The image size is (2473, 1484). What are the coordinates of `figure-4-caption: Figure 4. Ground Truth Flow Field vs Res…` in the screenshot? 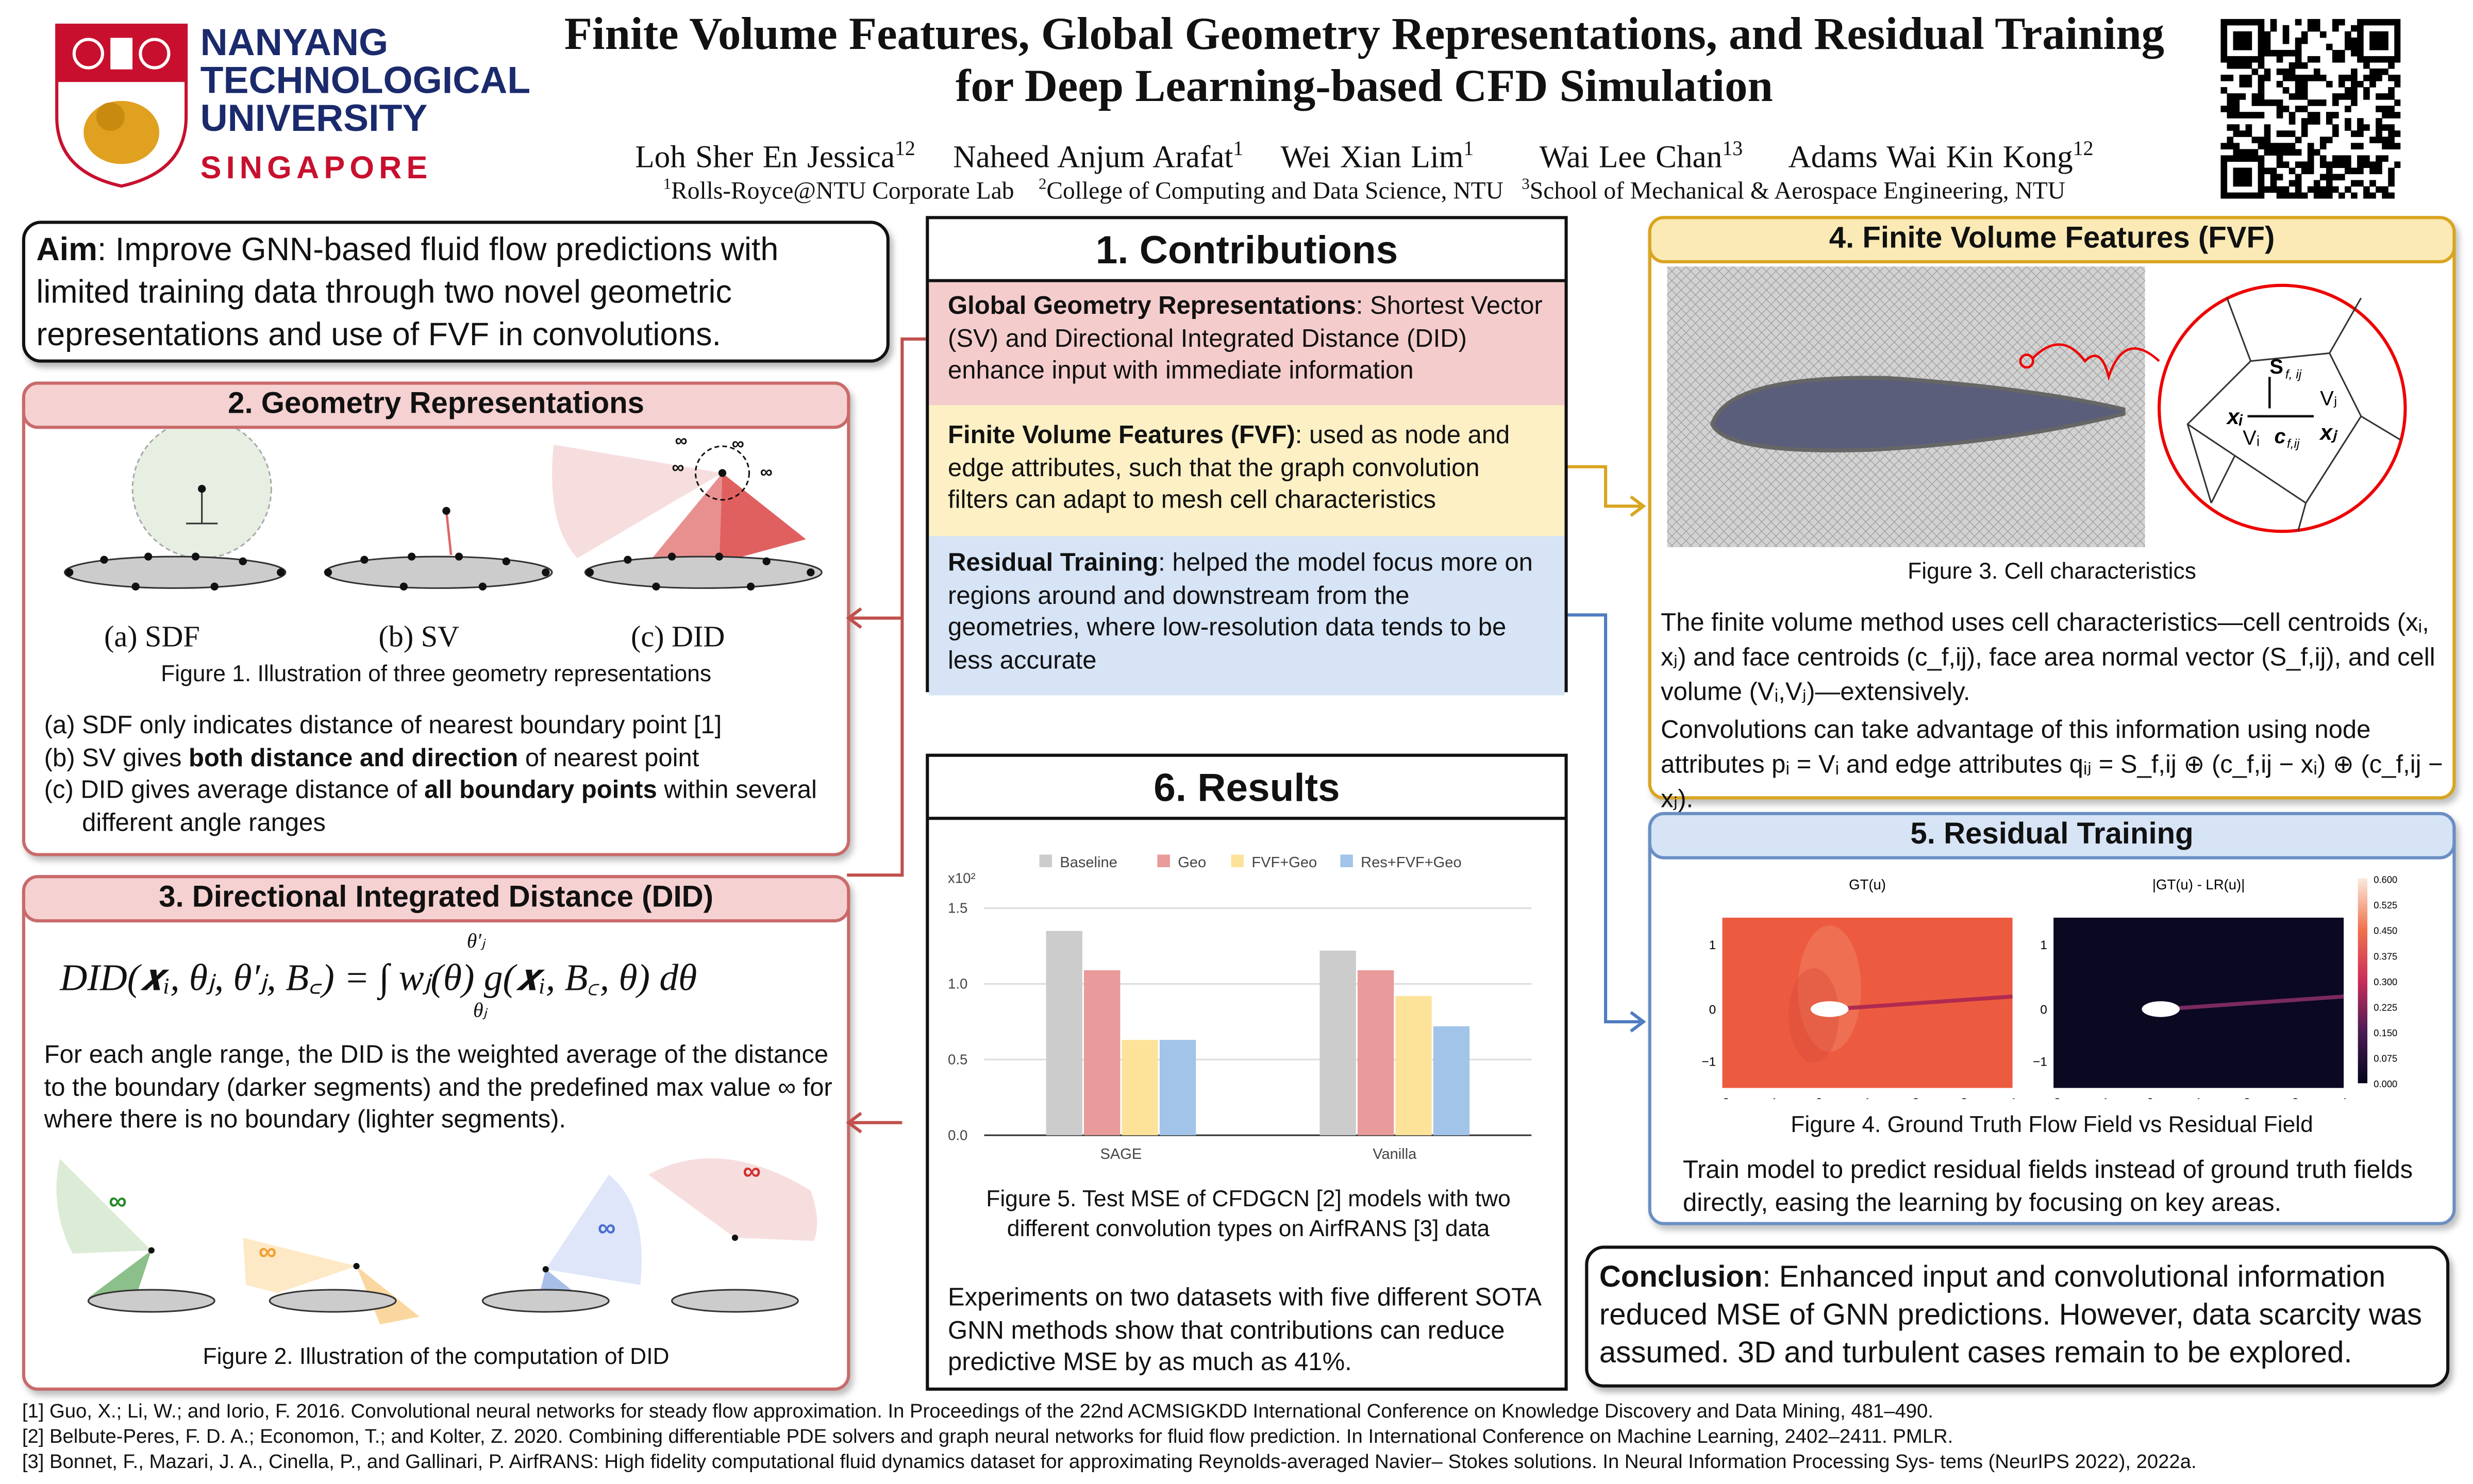 It's located at (2052, 1126).